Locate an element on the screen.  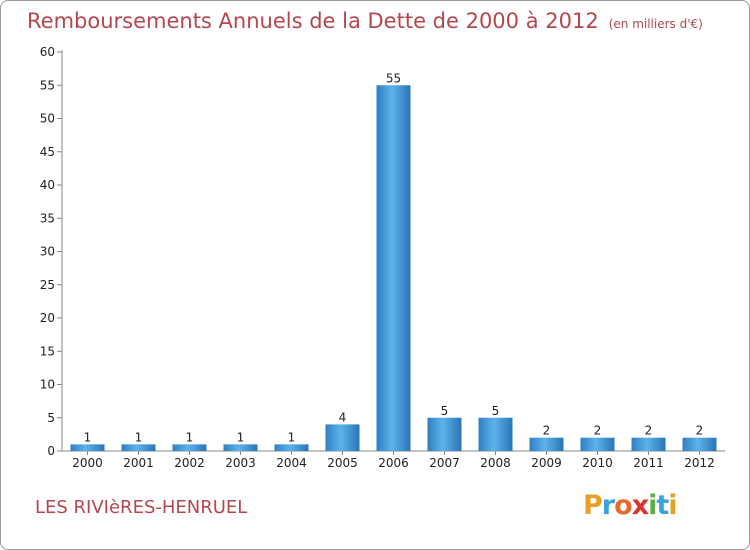
proxiti-logo: Proxiti is located at coordinates (630, 505).